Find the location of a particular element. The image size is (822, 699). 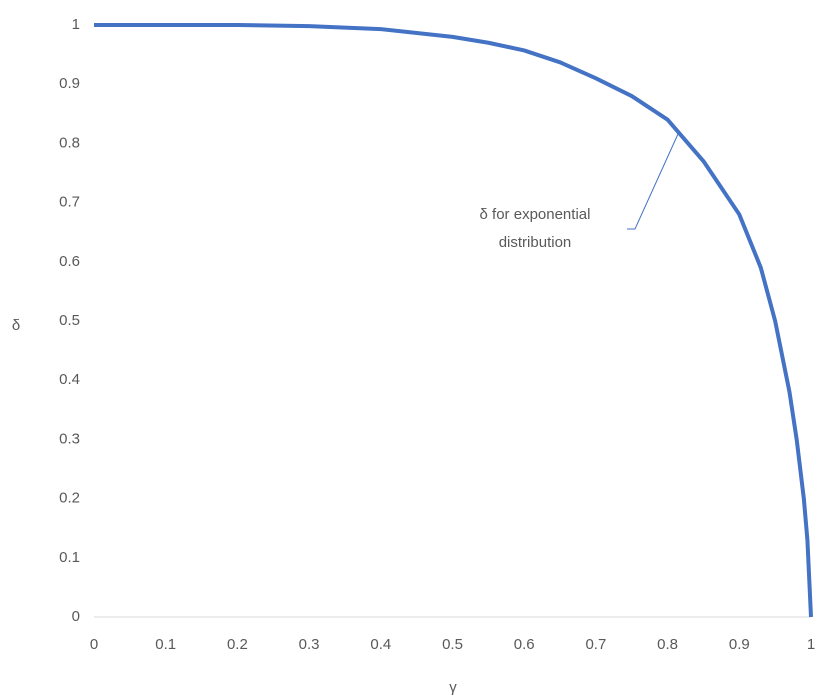

y-tick-label: 0.2 is located at coordinates (69, 498).